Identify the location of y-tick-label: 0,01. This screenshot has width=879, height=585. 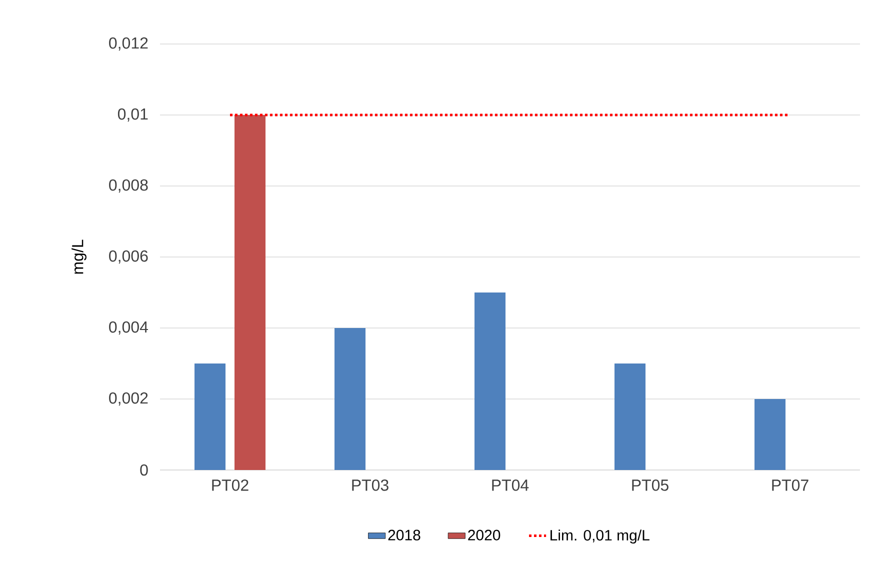
(133, 115).